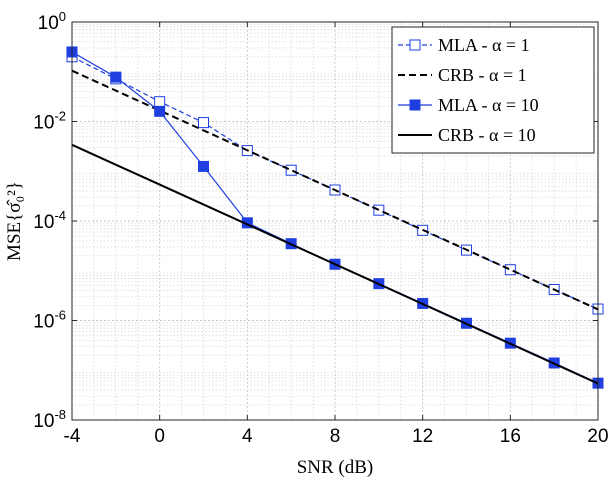  Describe the element at coordinates (487, 135) in the screenshot. I see `legend-label-4: CRB - α = 10` at that location.